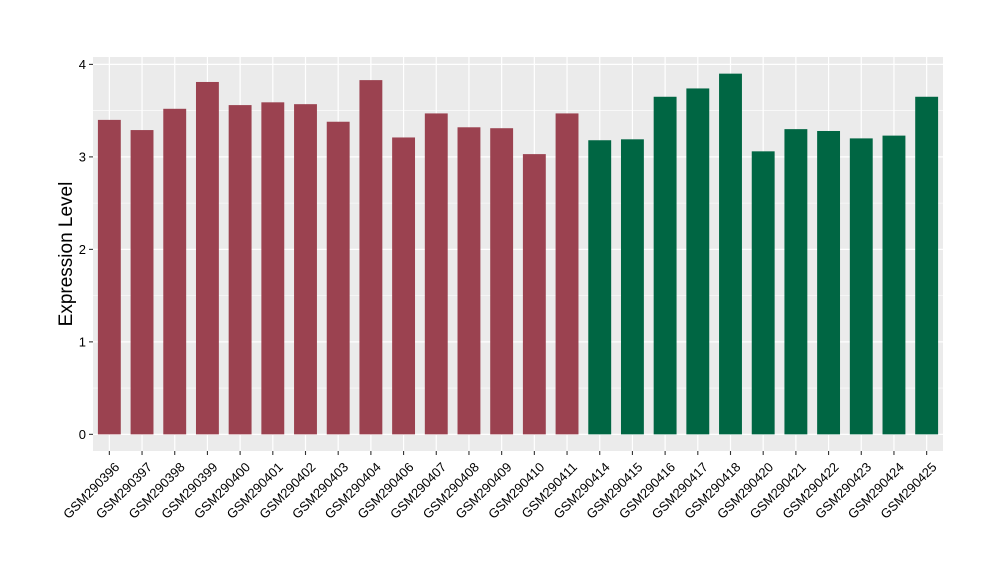  Describe the element at coordinates (273, 268) in the screenshot. I see `bar-GSM290401` at that location.